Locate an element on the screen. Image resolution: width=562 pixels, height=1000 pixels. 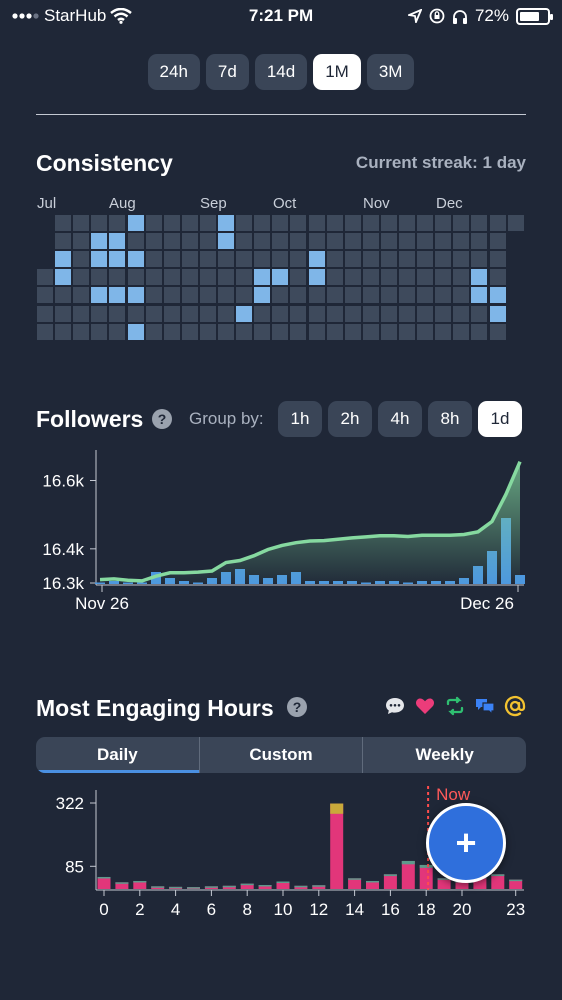
hour-label: 8 is located at coordinates (246, 909).